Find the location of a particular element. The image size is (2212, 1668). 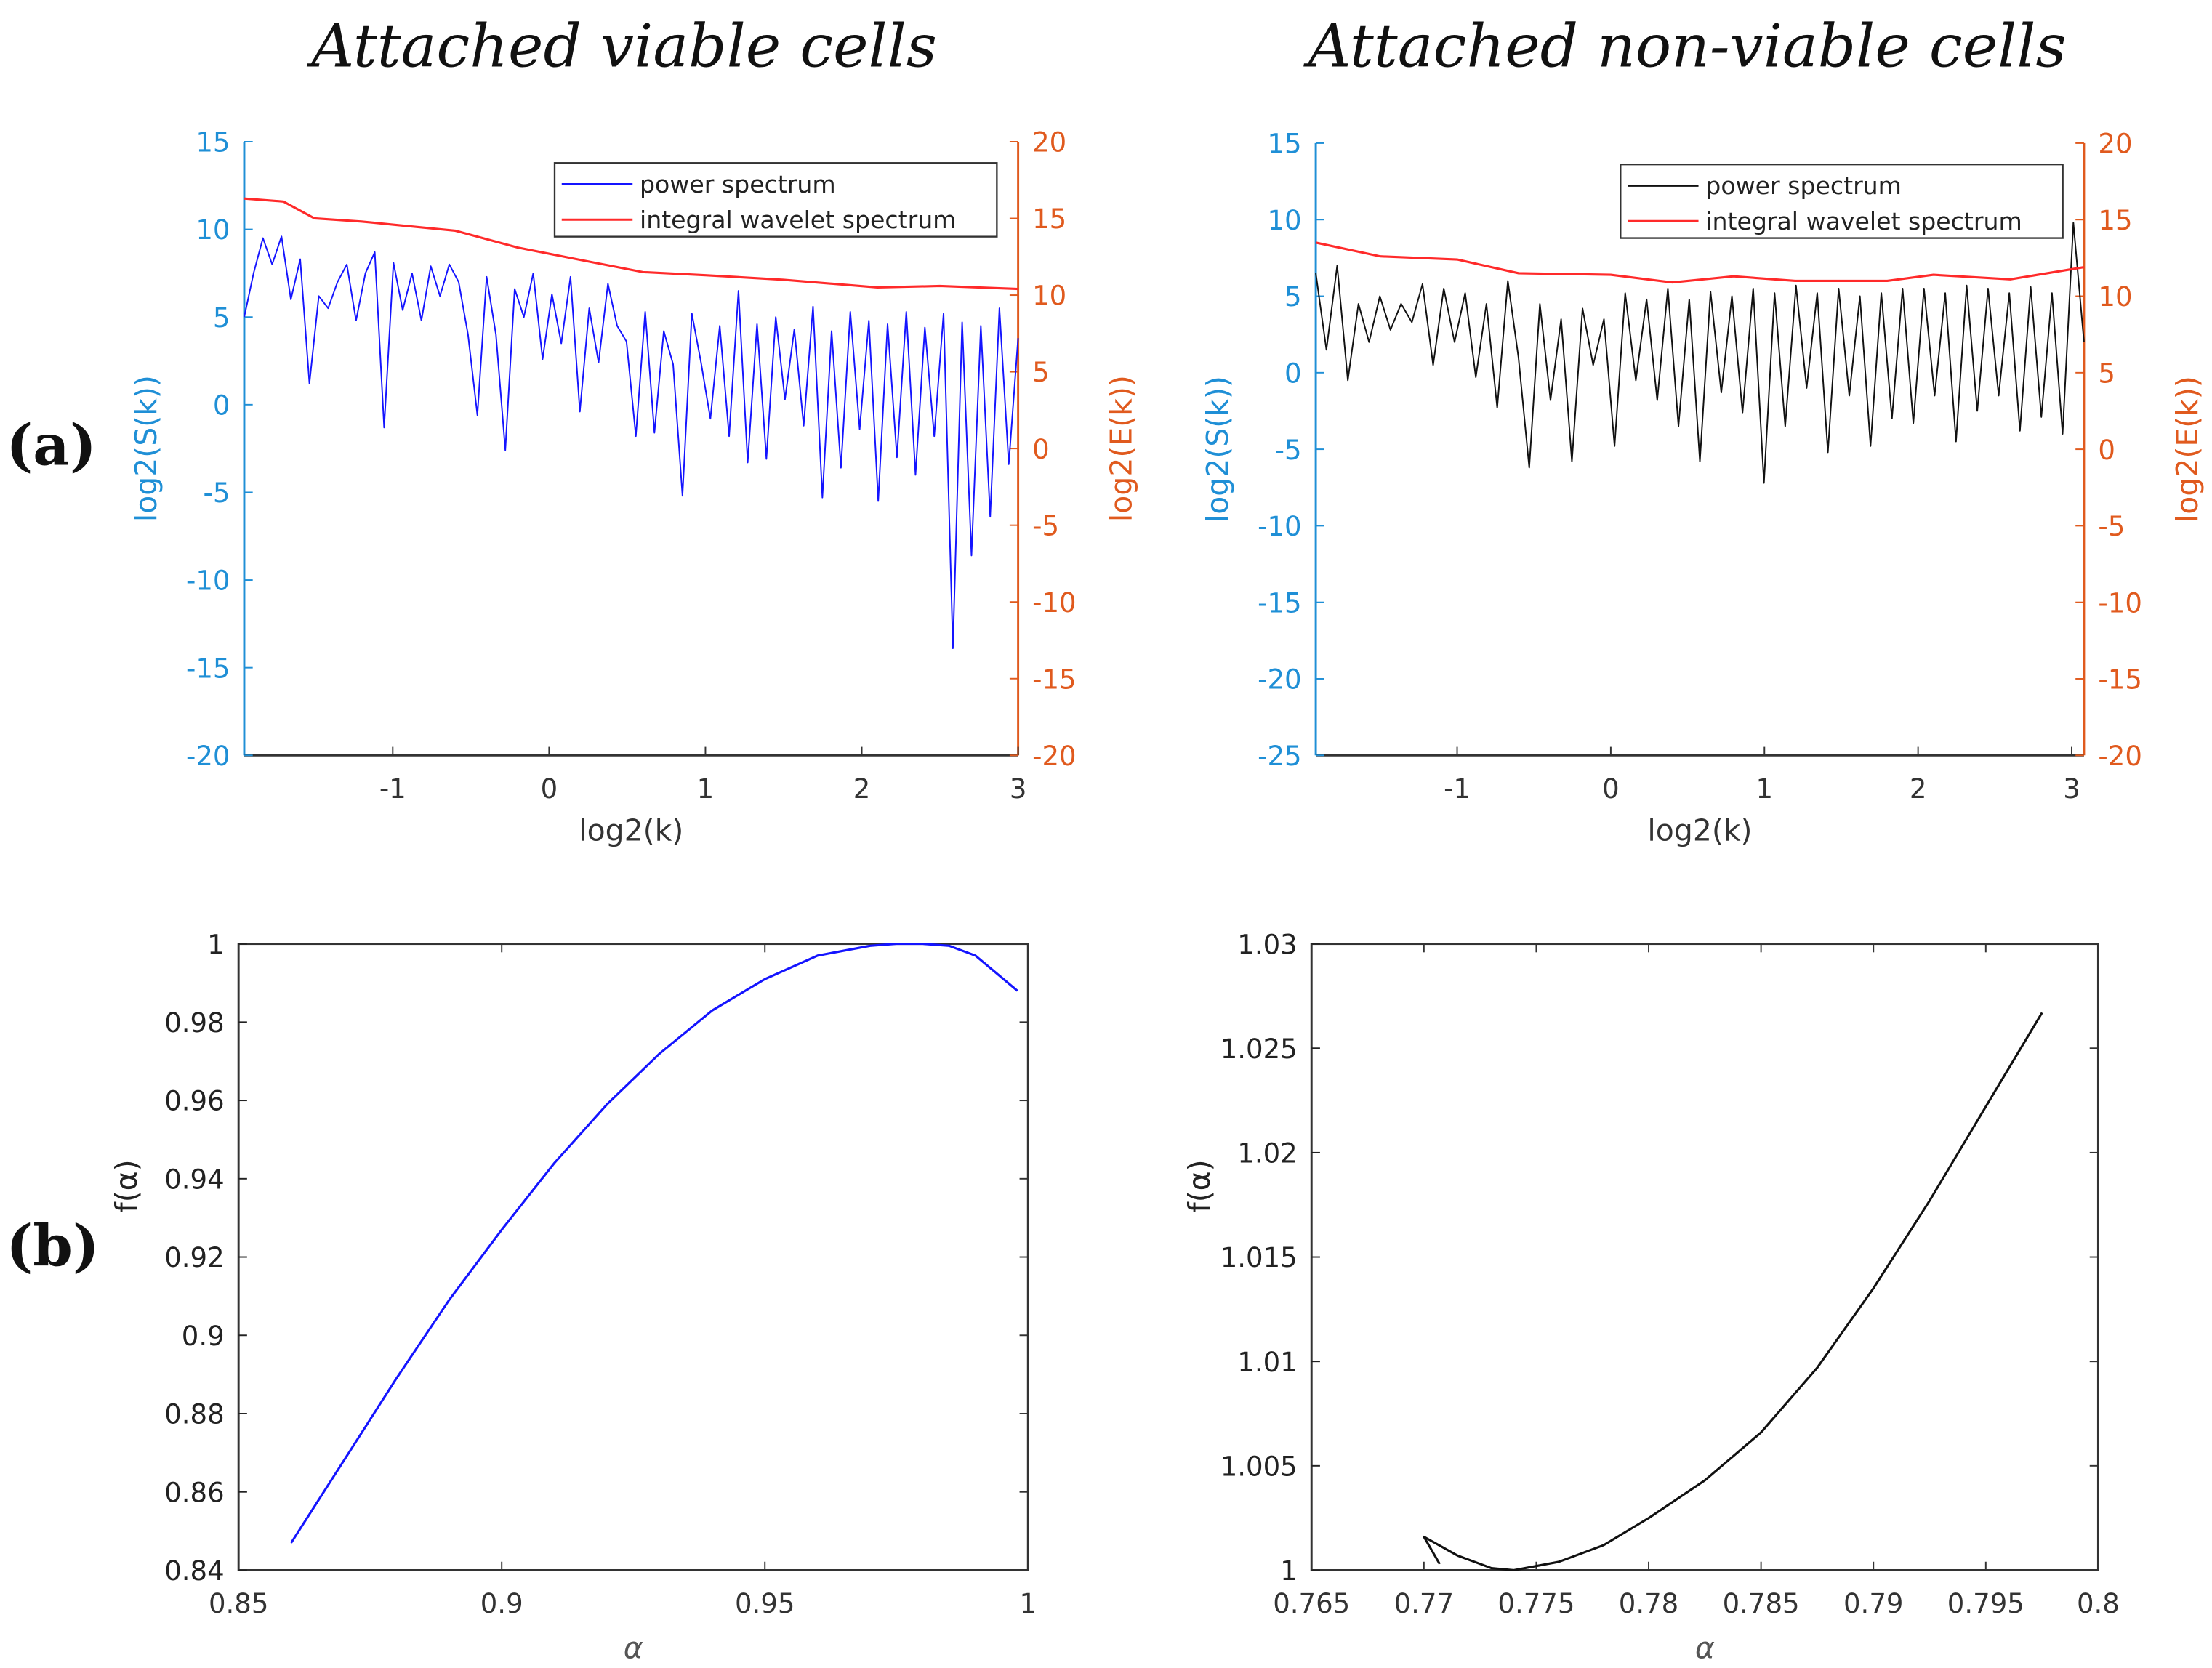

y-tick-label: 0.92 is located at coordinates (194, 1257).